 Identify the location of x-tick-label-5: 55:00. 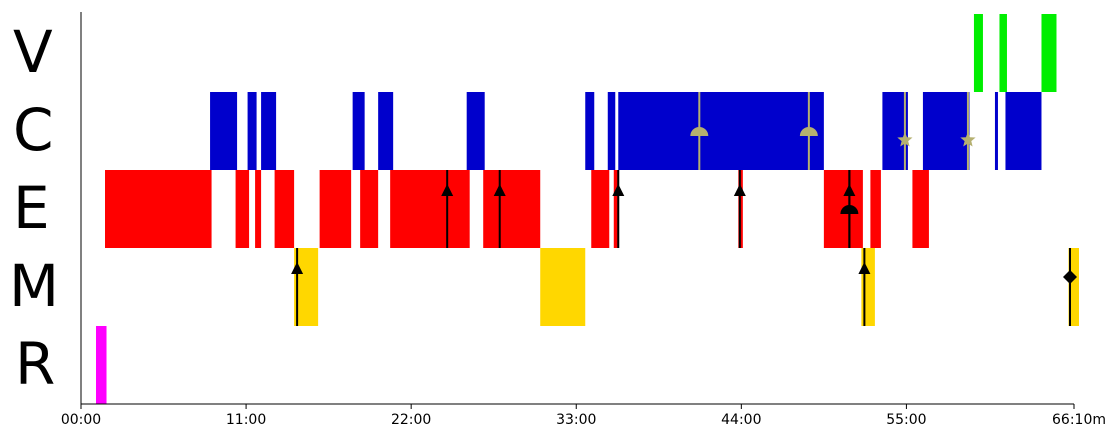
(906, 420).